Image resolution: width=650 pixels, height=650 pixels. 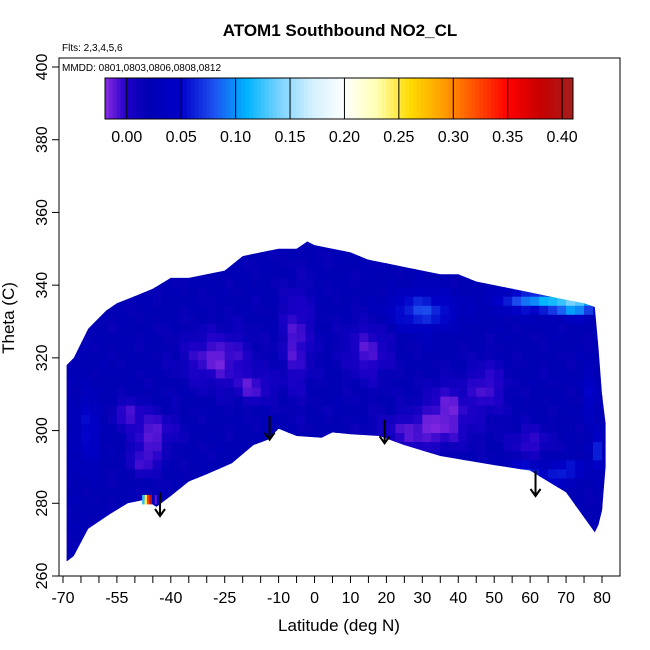 I want to click on chart-title: ATOM1 Southbound NO2_CL, so click(x=340, y=30).